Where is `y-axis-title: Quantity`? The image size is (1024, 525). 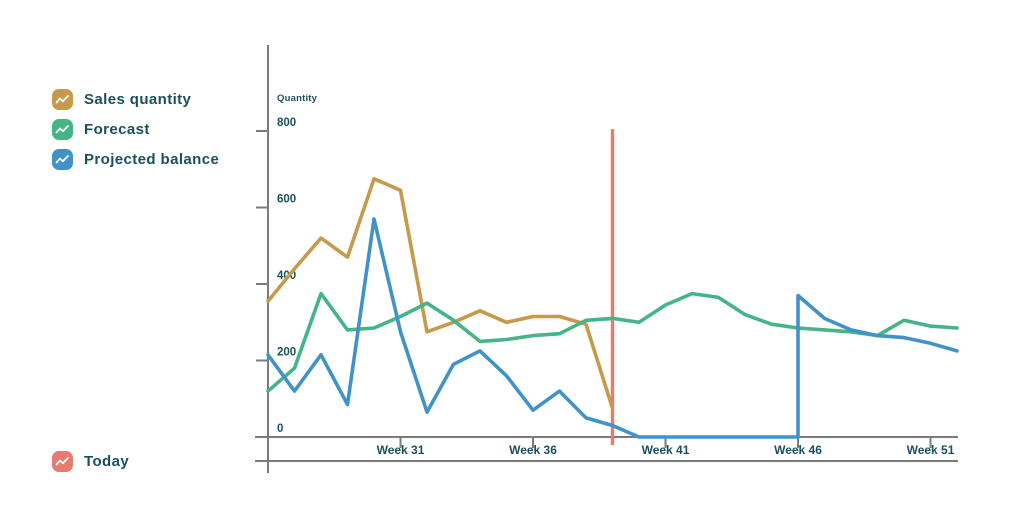
y-axis-title: Quantity is located at coordinates (297, 98).